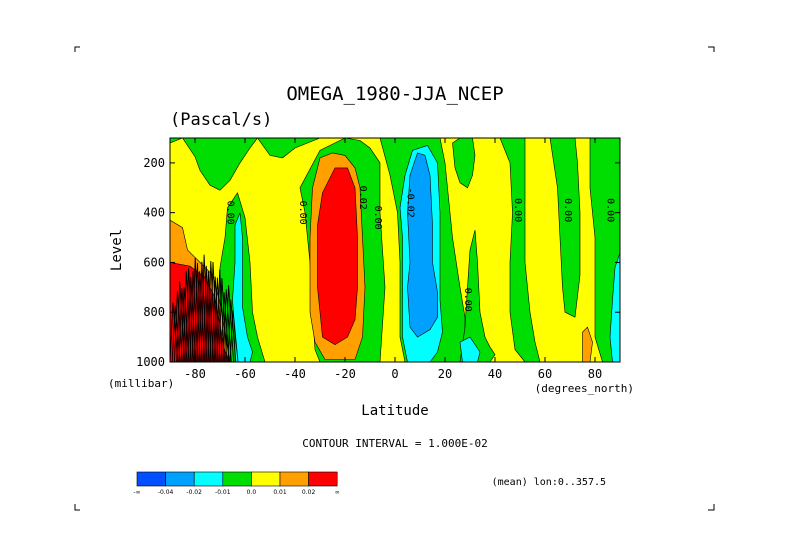  I want to click on x-tick-label: -40, so click(295, 374).